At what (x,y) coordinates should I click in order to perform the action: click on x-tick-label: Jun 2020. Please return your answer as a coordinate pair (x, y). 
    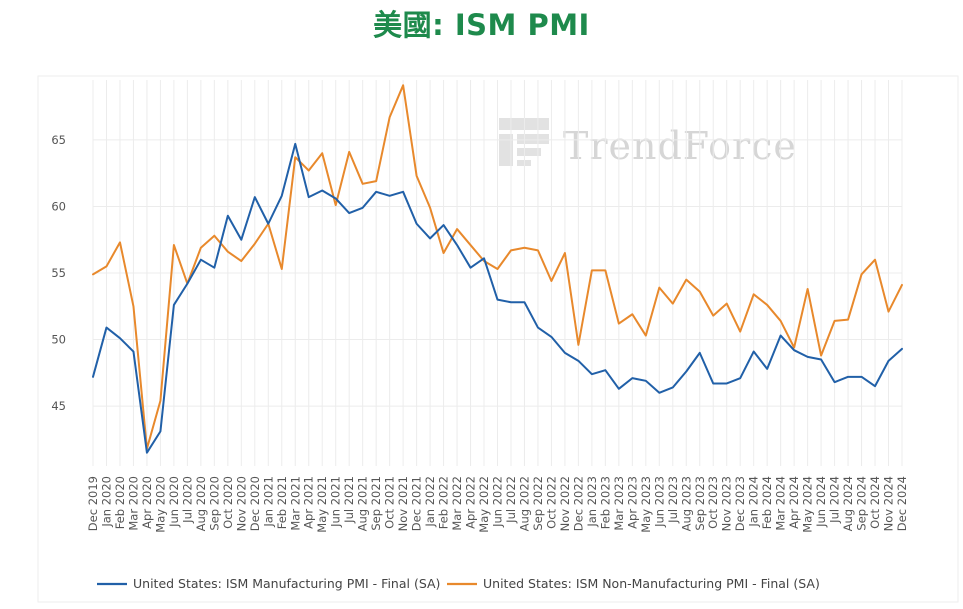
    Looking at the image, I should click on (174, 502).